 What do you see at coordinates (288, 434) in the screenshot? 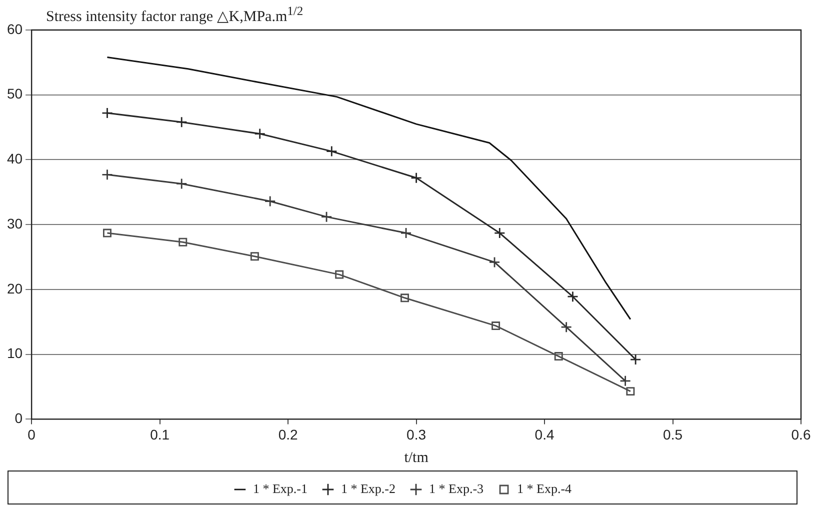
I see `x-tick-label: 0.2` at bounding box center [288, 434].